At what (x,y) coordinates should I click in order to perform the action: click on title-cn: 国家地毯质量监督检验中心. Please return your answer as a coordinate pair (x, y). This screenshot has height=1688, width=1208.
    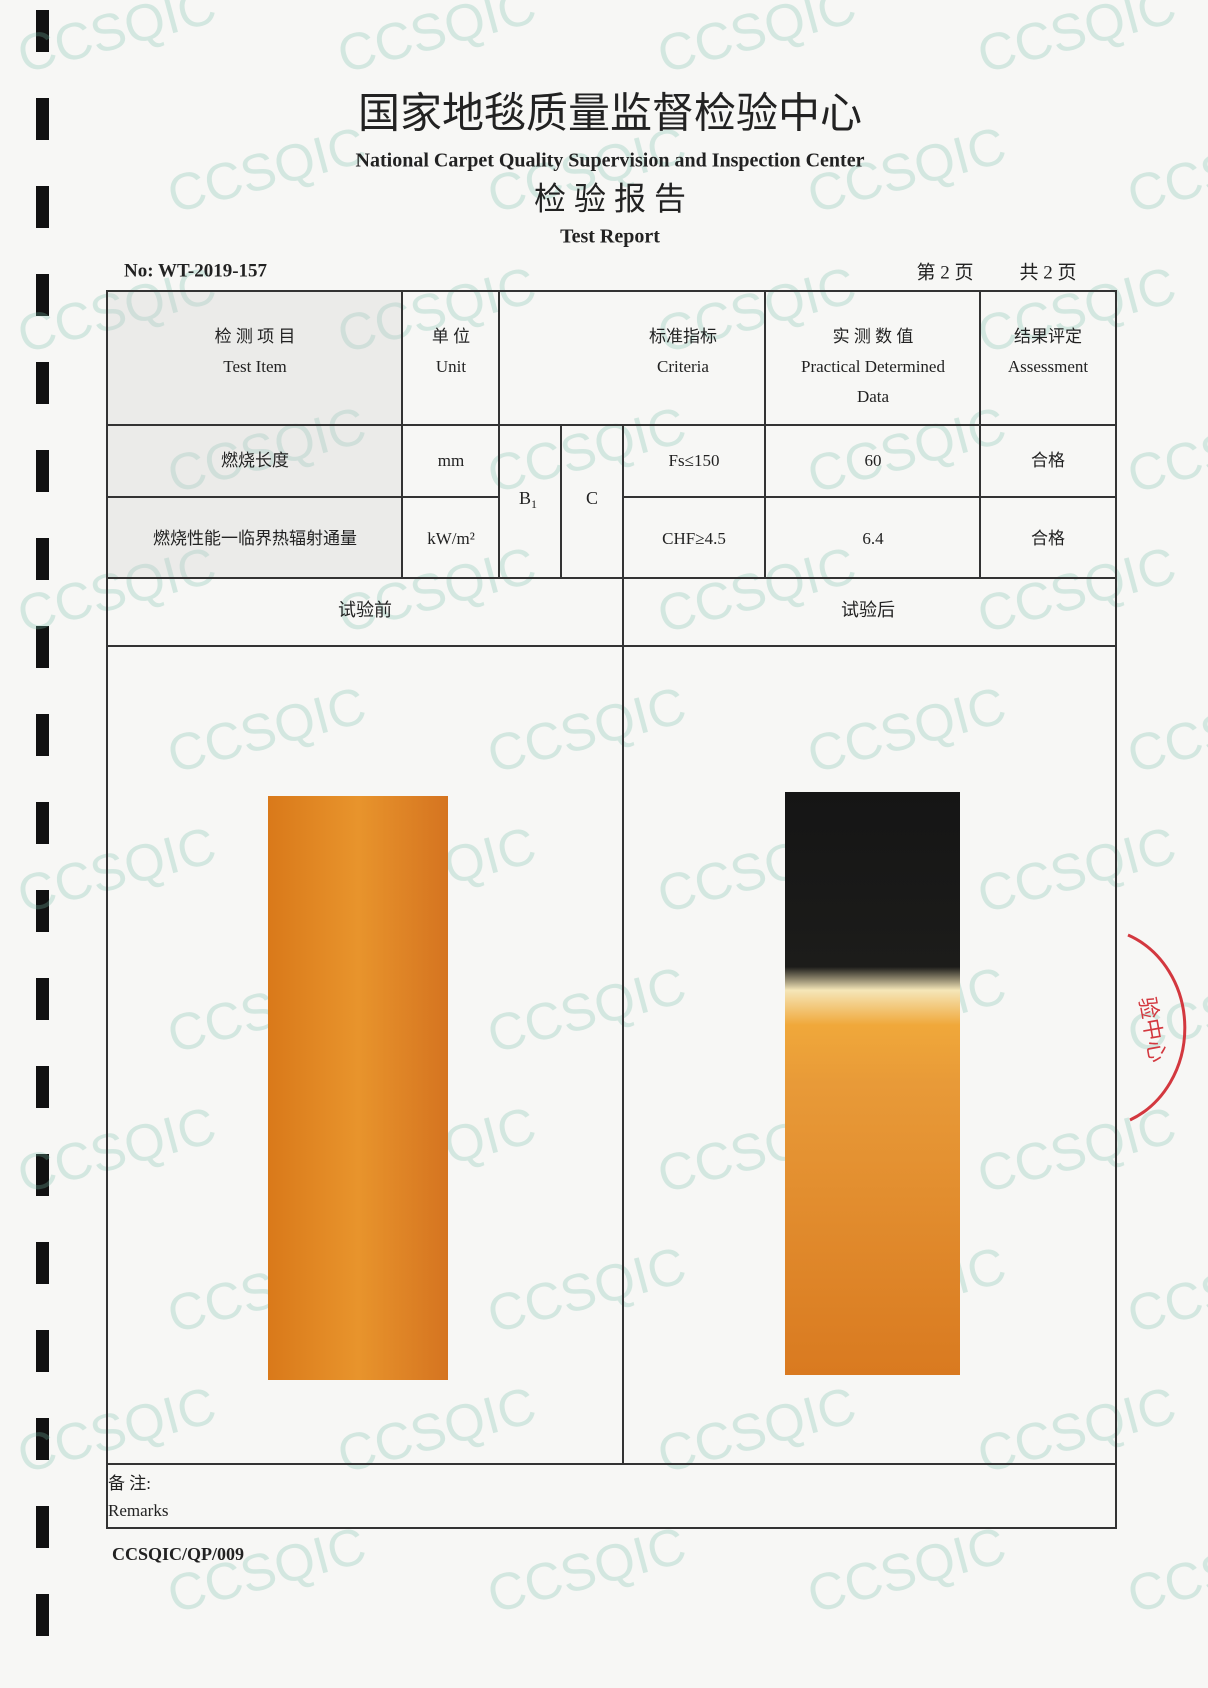
    Looking at the image, I should click on (610, 114).